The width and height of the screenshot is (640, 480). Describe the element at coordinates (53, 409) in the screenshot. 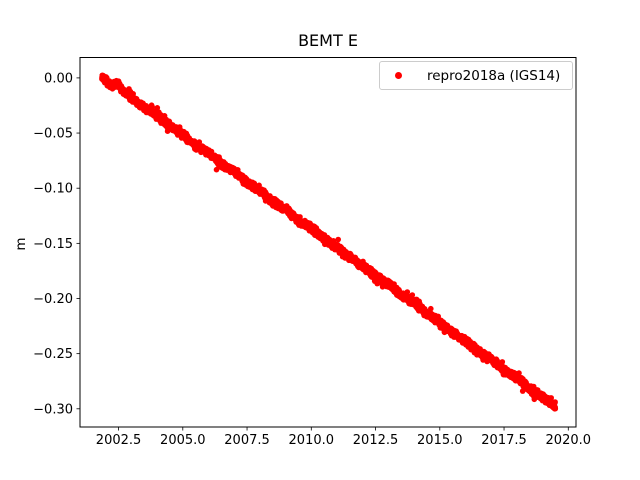

I see `y-tick-label: −0.30` at that location.